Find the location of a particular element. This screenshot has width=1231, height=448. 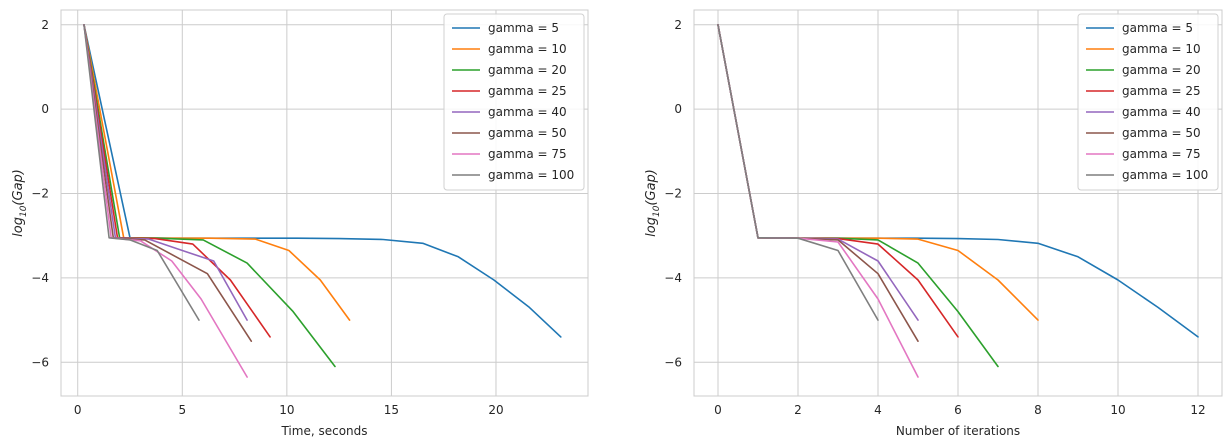

x-tick-label: 4 is located at coordinates (878, 410).